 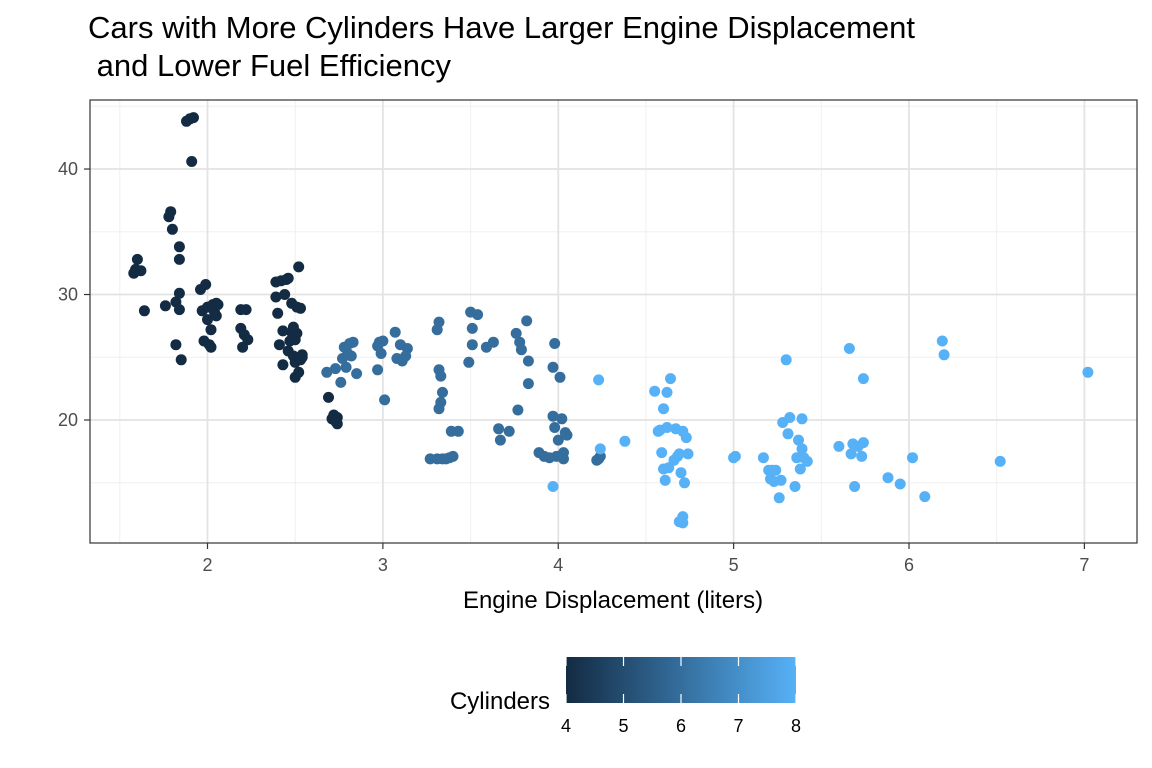 What do you see at coordinates (207, 565) in the screenshot?
I see `x-tick-label: 2` at bounding box center [207, 565].